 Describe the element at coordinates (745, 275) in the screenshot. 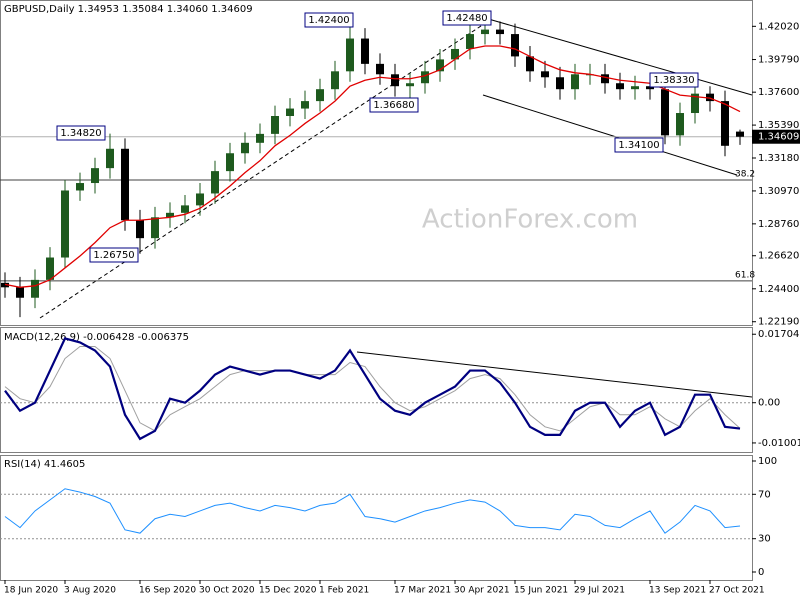

I see `fib-label: 61.8` at that location.